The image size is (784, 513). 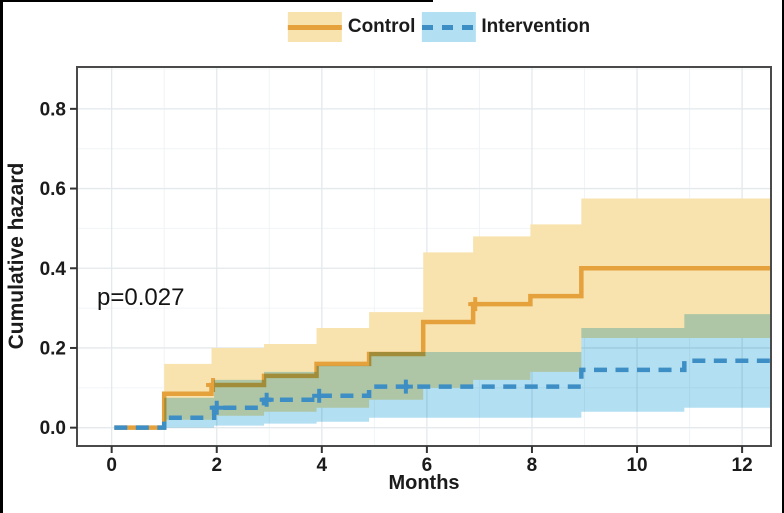 I want to click on legend-key-intervention, so click(x=448, y=27).